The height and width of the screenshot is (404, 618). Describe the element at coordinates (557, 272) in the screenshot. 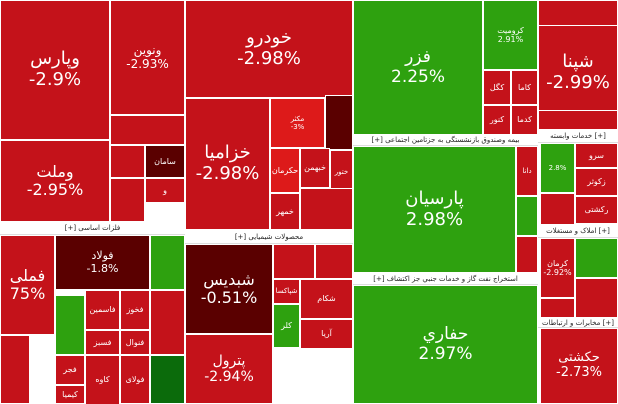

I see `tile-change: -2.92%` at that location.